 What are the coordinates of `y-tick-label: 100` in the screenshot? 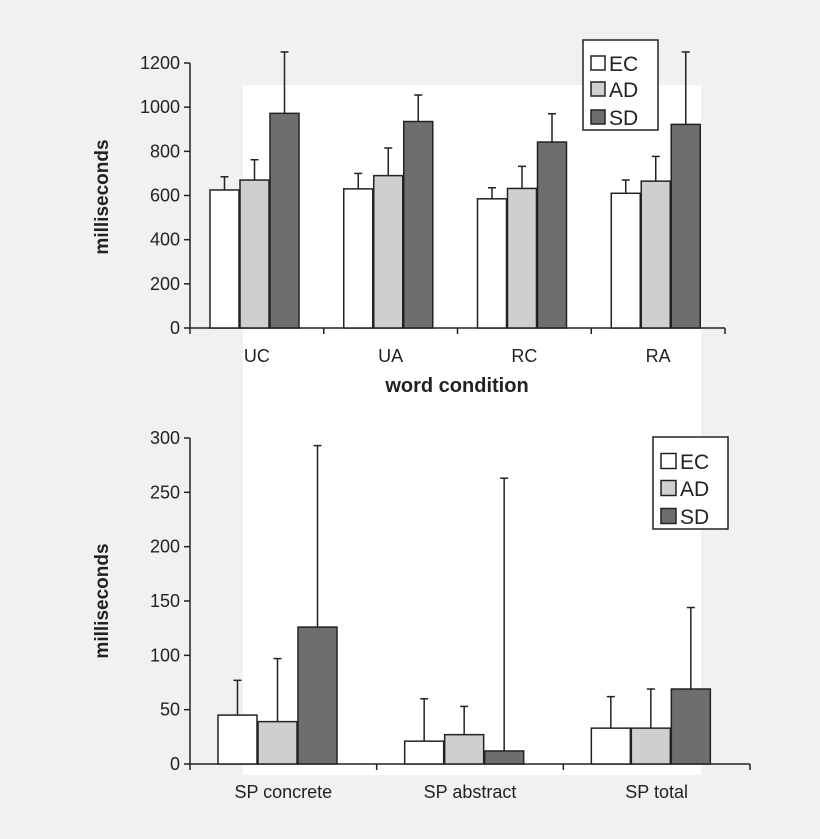 It's located at (165, 655).